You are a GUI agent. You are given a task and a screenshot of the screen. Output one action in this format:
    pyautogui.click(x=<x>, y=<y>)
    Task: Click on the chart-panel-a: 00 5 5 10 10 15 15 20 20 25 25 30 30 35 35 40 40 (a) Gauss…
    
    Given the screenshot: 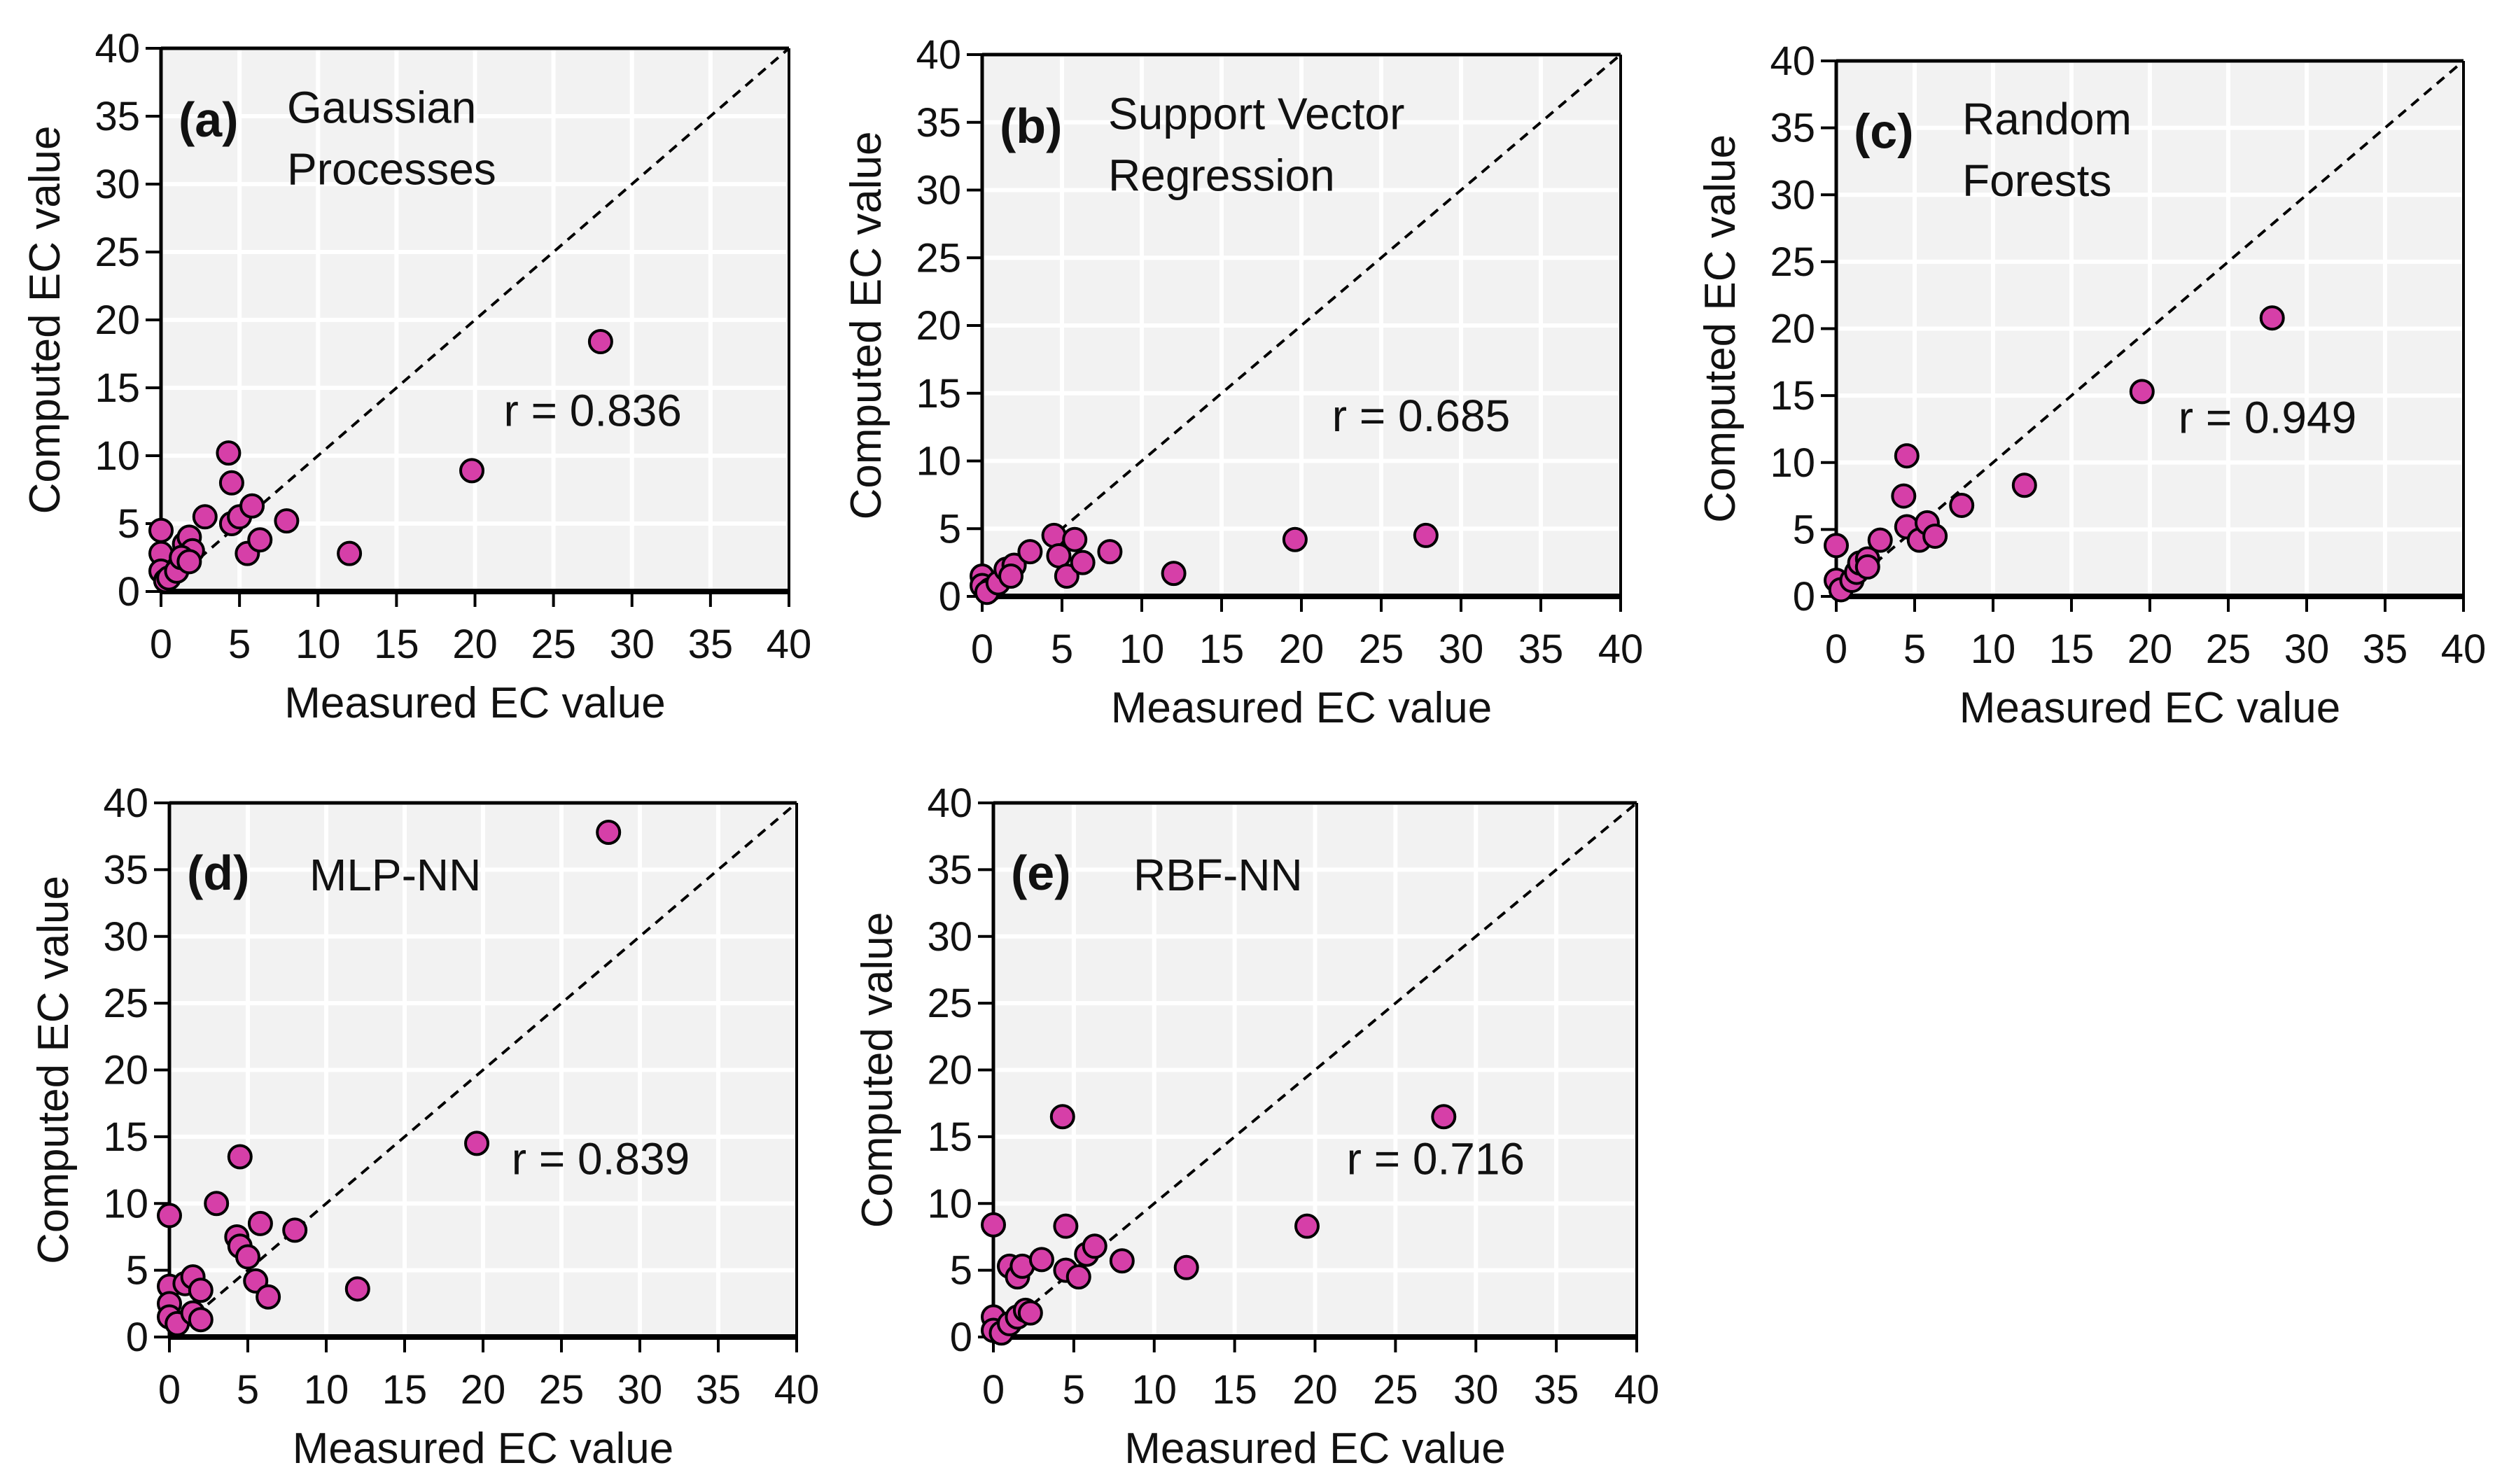 What is the action you would take?
    pyautogui.click(x=416, y=376)
    